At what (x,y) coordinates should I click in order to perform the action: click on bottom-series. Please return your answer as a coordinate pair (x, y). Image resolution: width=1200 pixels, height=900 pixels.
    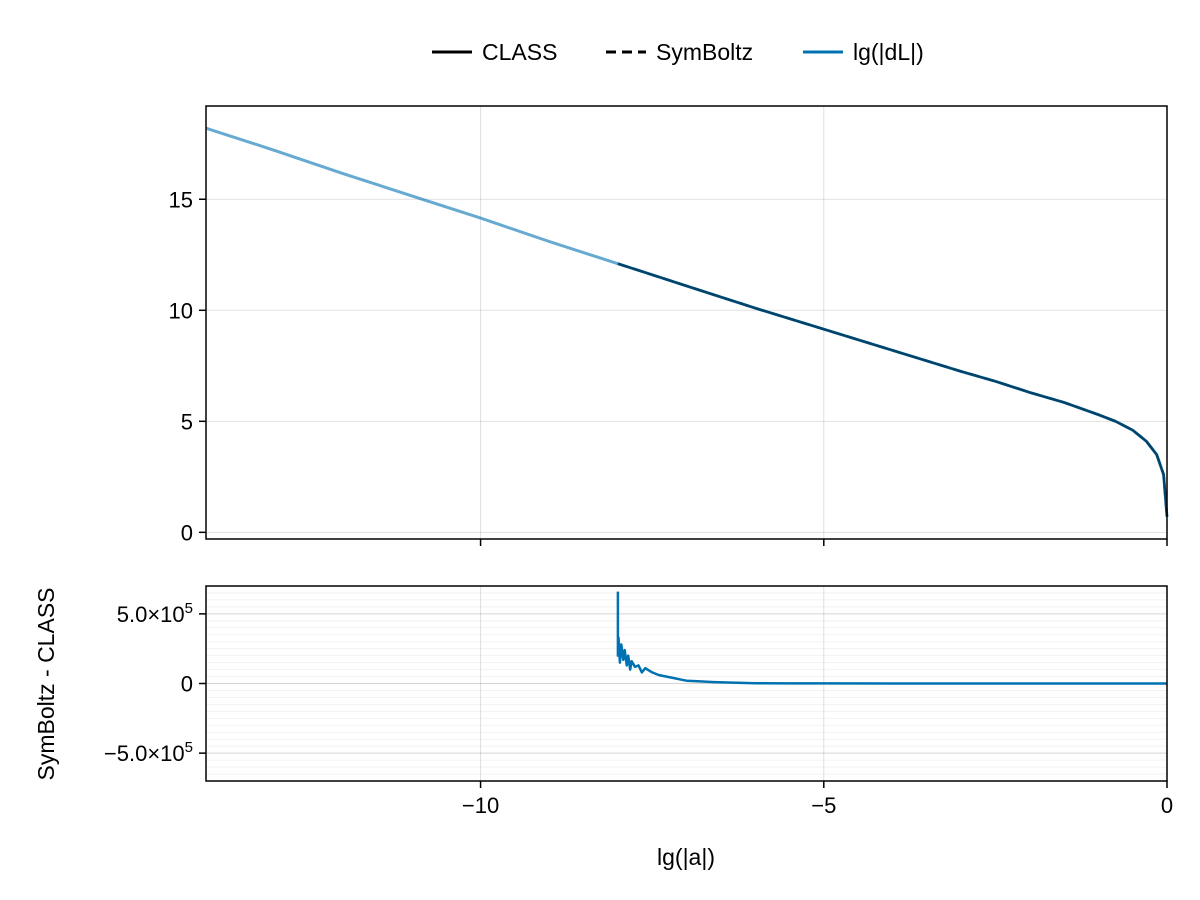
    Looking at the image, I should click on (891, 638).